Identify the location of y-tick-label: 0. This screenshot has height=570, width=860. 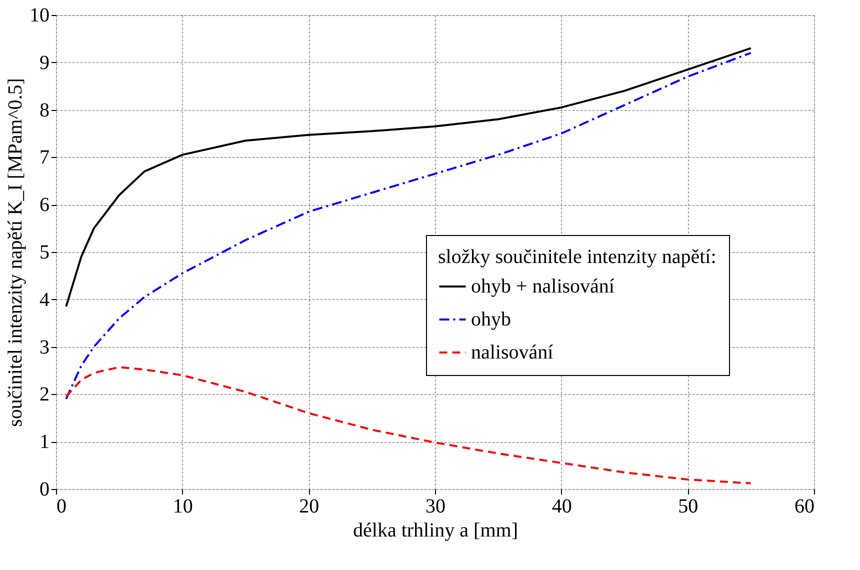
(45, 489).